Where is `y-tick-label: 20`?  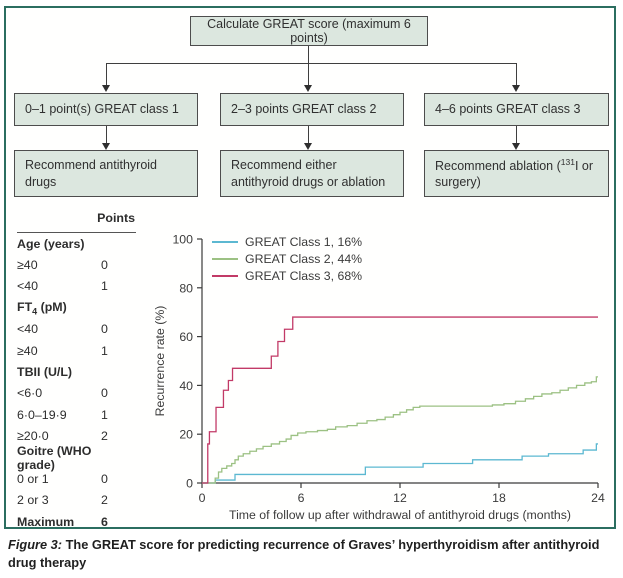 y-tick-label: 20 is located at coordinates (186, 435).